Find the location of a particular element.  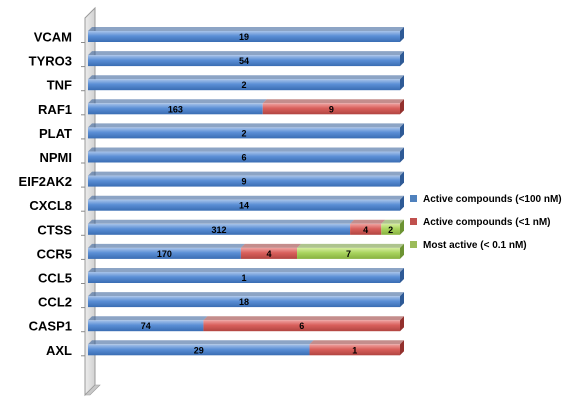

legend-label: Active compounds (<100 nM) is located at coordinates (492, 199).